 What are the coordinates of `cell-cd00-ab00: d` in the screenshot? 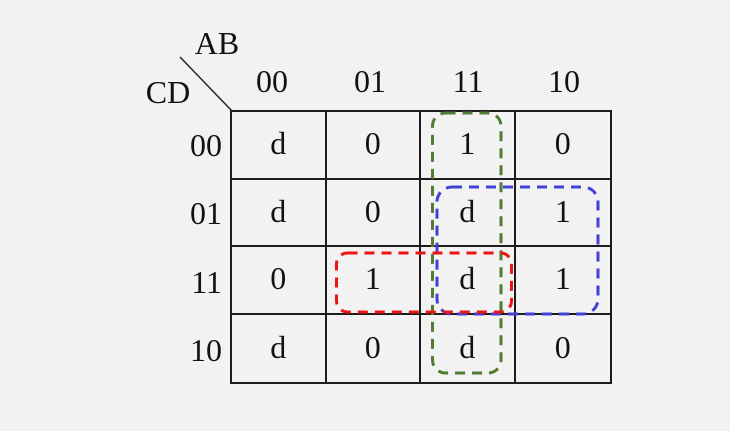 It's located at (279, 146).